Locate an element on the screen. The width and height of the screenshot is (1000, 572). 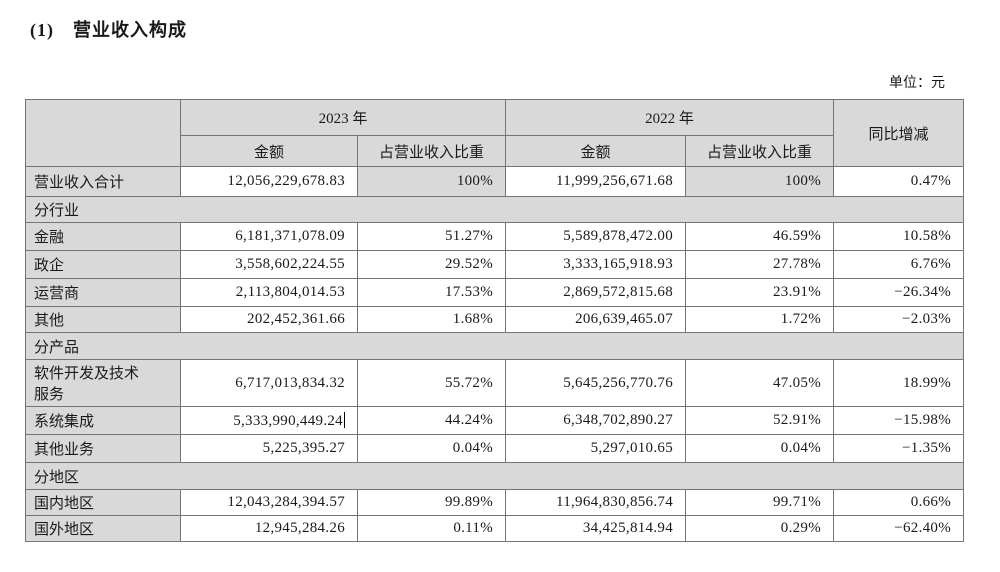
header-ratio-2023: 占营业收入比重 is located at coordinates (431, 151).